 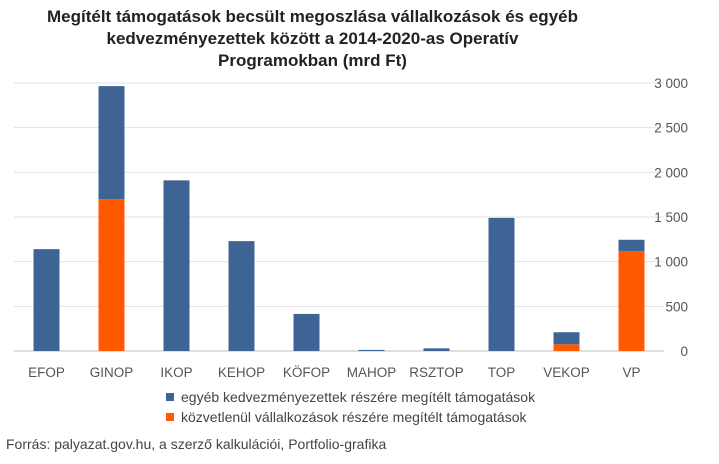 I want to click on y-tick-label: 0, so click(x=684, y=351).